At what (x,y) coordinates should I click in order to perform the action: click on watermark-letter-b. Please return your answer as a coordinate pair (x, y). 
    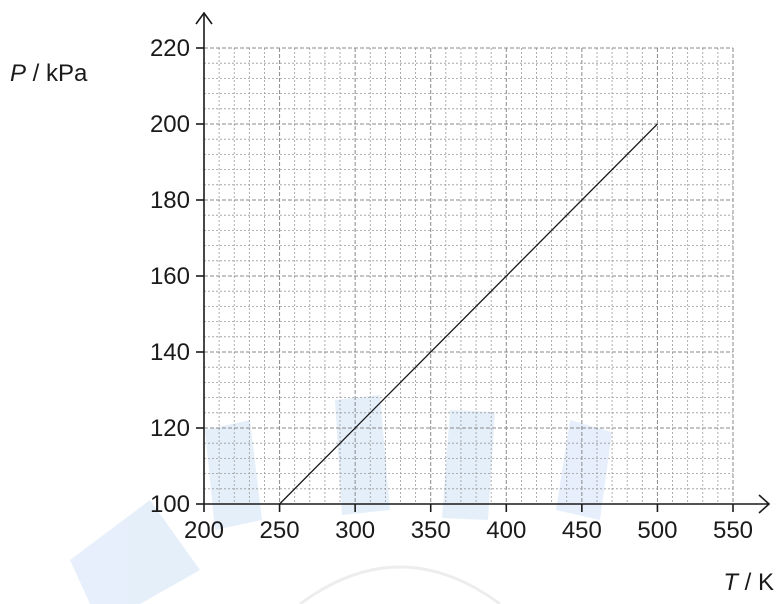
    Looking at the image, I should click on (135, 552).